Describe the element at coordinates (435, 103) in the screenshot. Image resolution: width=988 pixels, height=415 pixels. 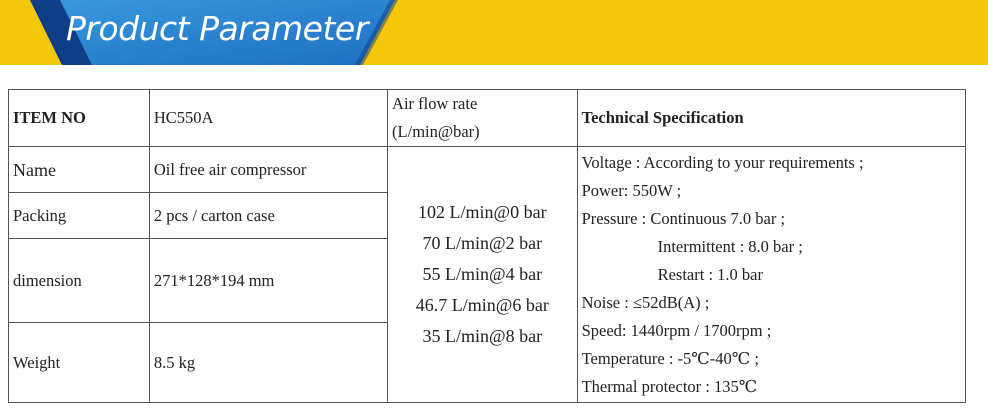
I see `air-flow-label-line1: Air flow rate` at that location.